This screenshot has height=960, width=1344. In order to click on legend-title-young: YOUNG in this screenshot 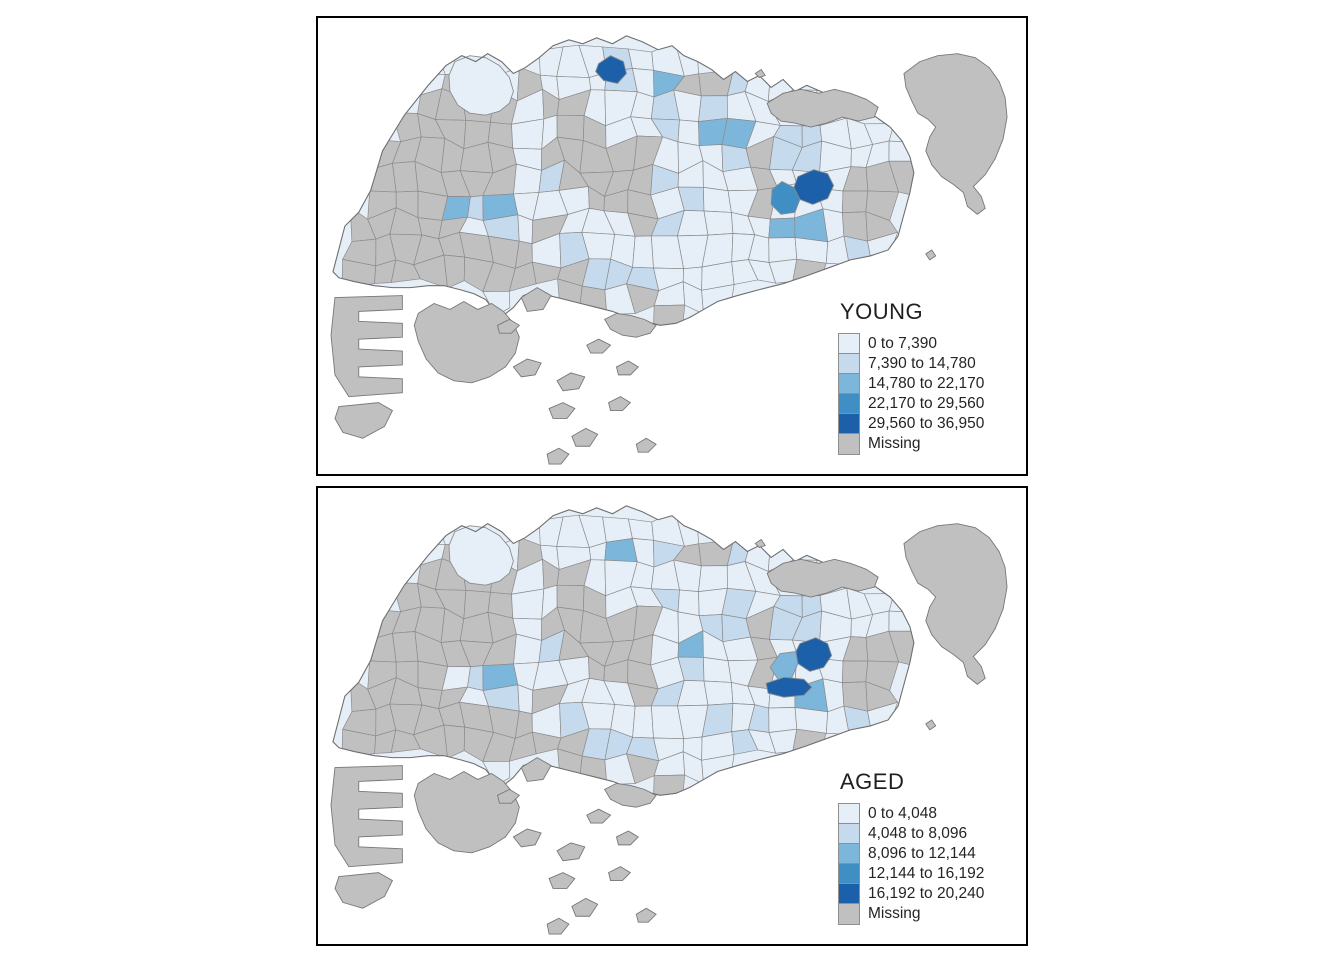, I will do `click(882, 311)`.